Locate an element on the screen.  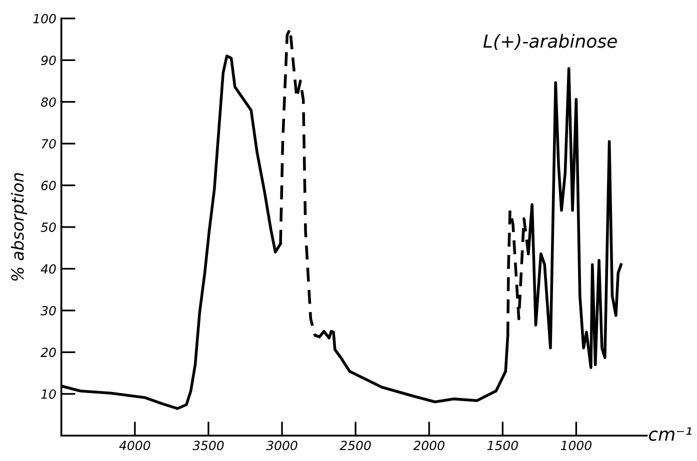
y-tick-label: 50 is located at coordinates (48, 227).